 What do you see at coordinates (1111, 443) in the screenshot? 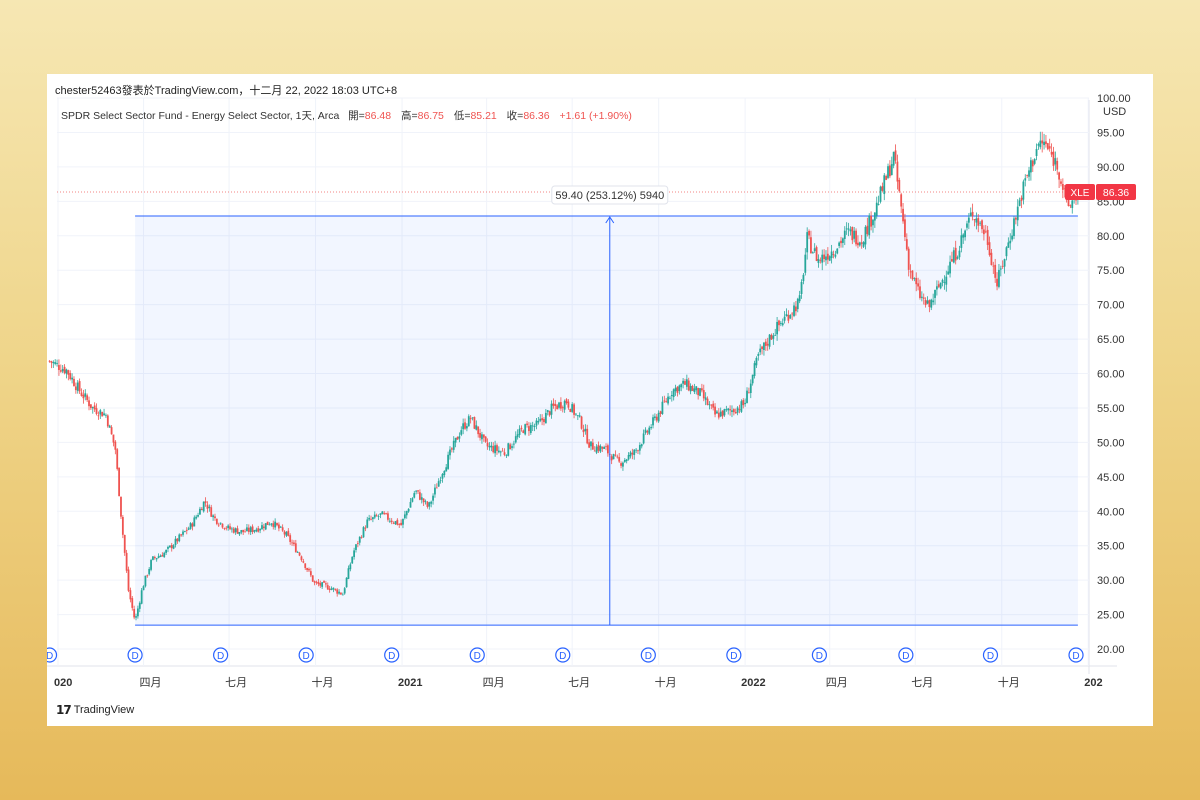
I see `y-tick-label: 50.00` at bounding box center [1111, 443].